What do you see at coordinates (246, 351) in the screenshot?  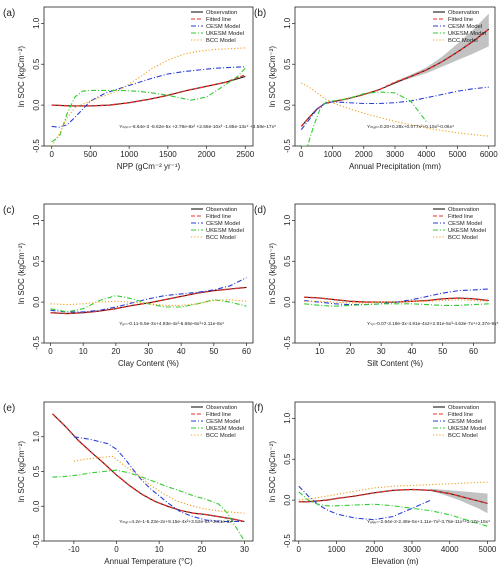 I see `x-tick-label: 60` at bounding box center [246, 351].